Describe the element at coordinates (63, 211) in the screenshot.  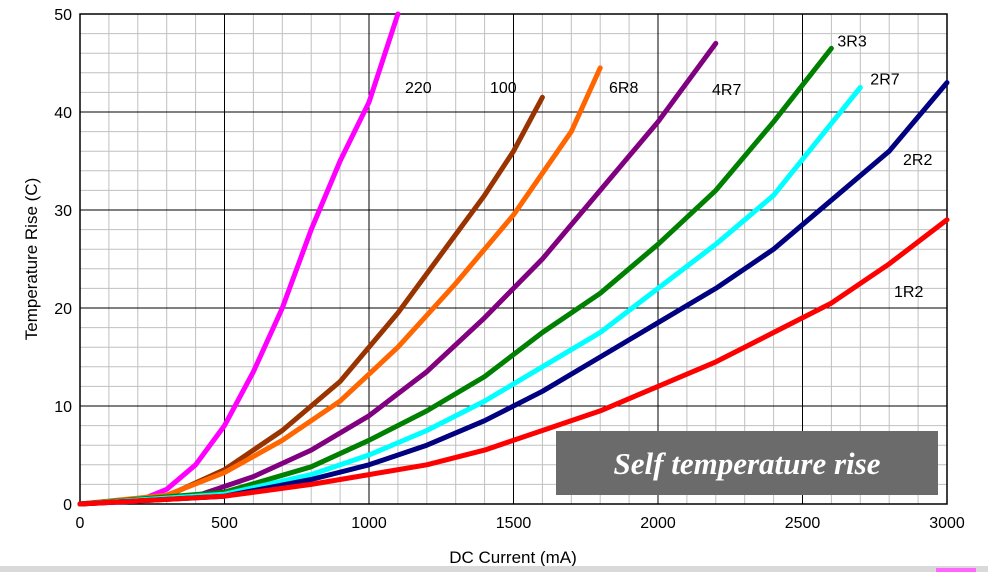
I see `y-tick-label: 30` at that location.